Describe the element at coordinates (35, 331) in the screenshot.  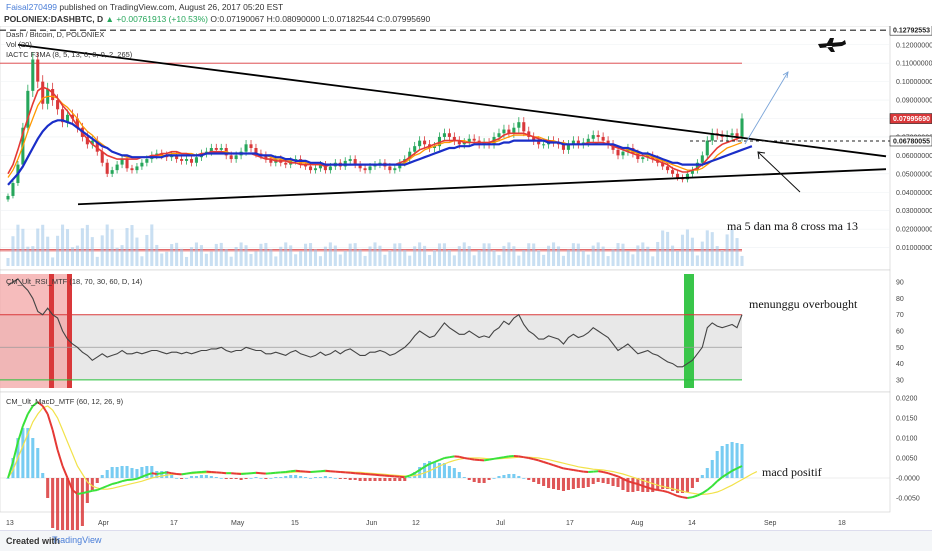
I see `overbought-zone` at that location.